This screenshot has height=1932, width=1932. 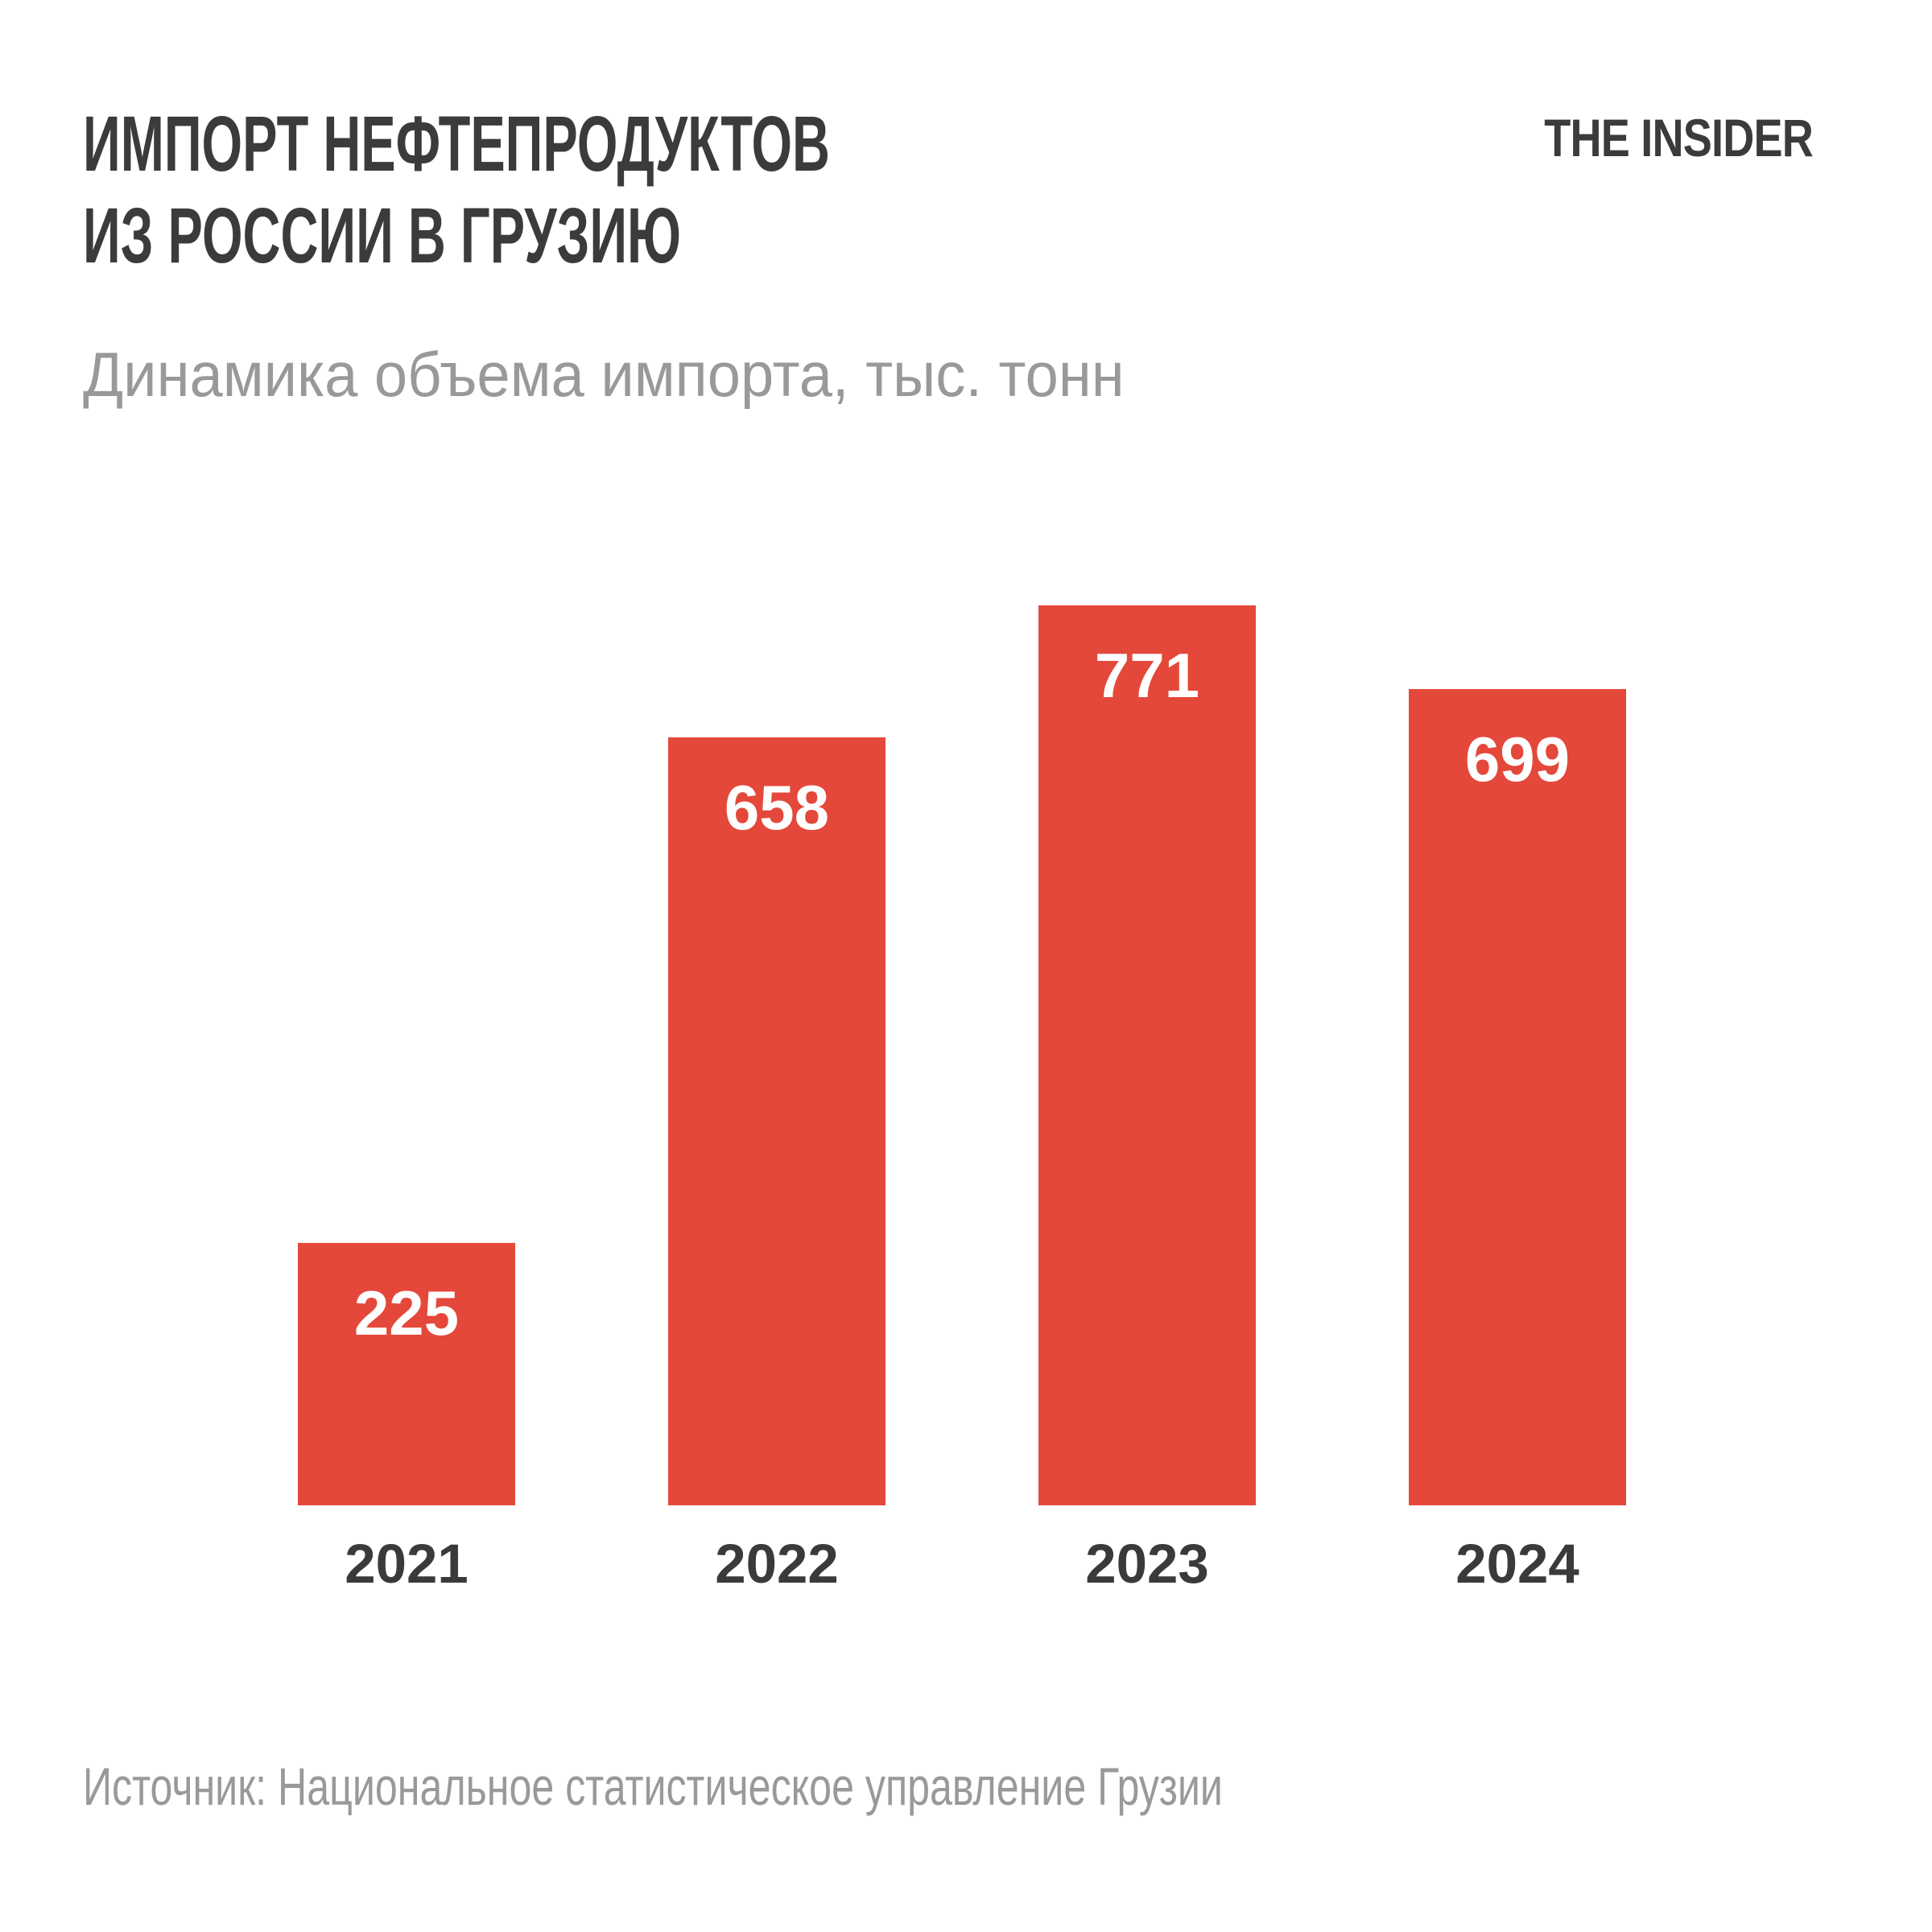 I want to click on bar-group-2023: 771 2023, so click(x=1147, y=1098).